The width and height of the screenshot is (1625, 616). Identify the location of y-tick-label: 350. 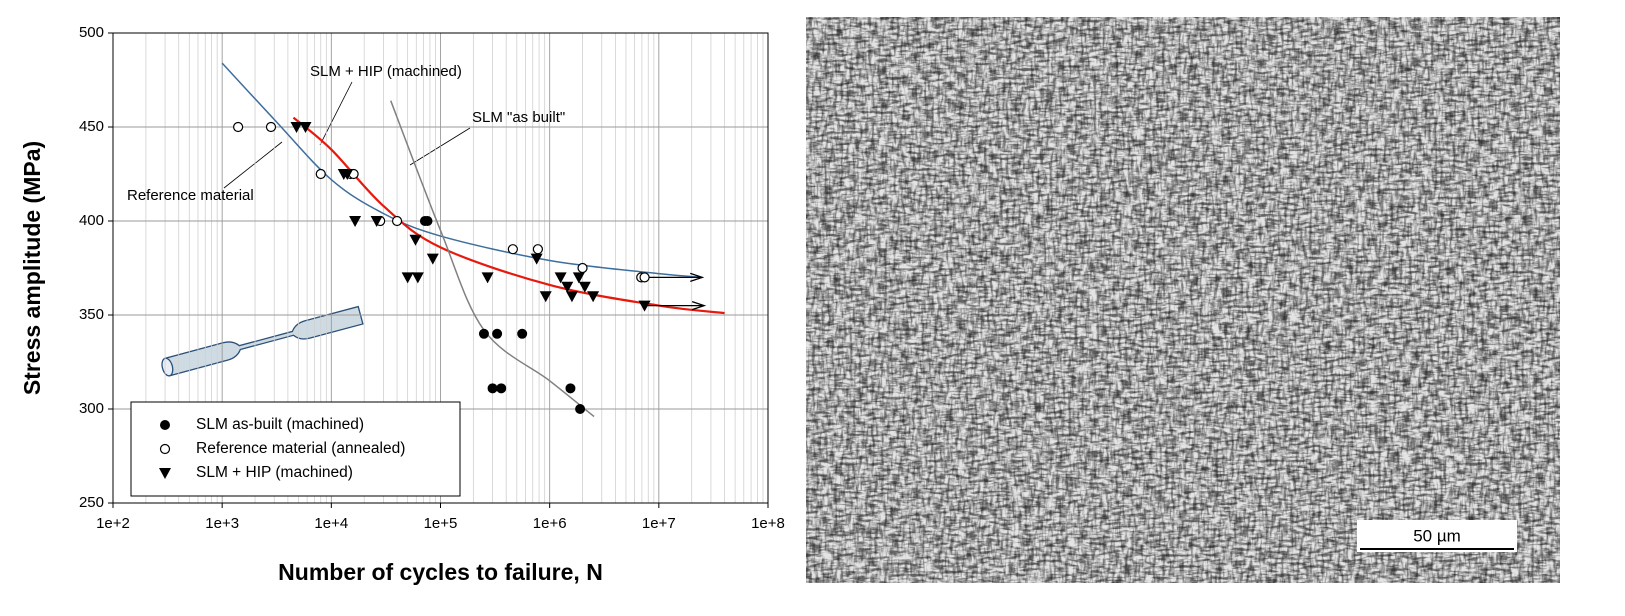
(91, 314).